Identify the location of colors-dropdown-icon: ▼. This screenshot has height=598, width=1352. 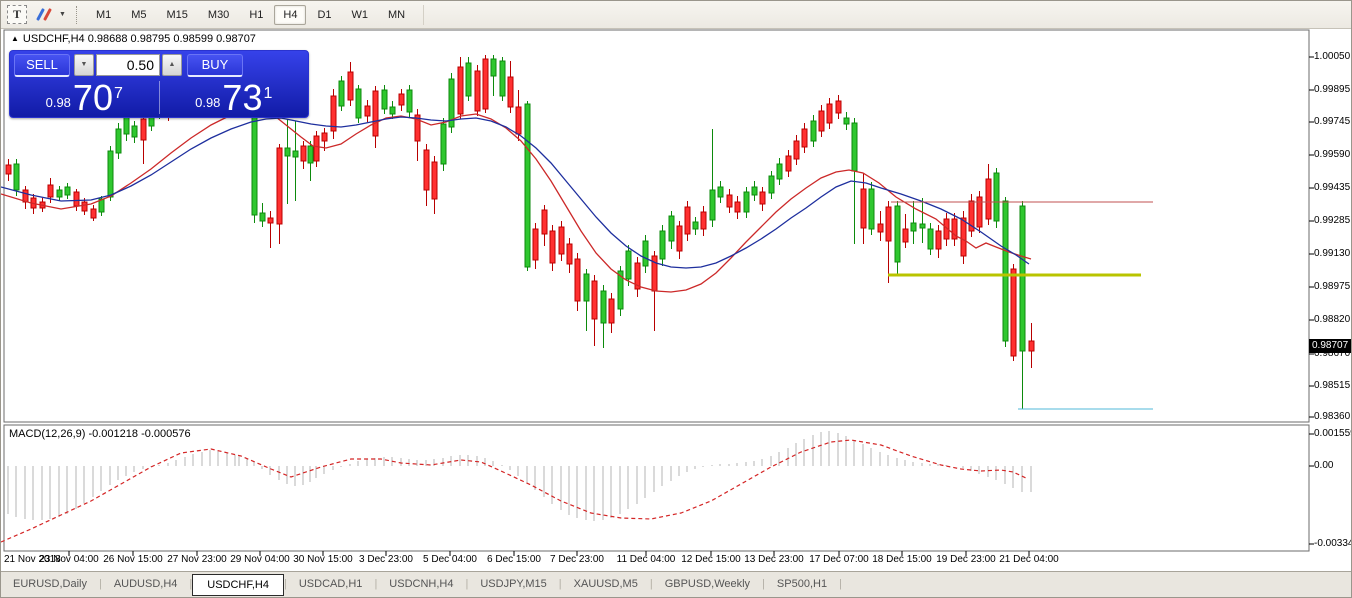
(62, 14).